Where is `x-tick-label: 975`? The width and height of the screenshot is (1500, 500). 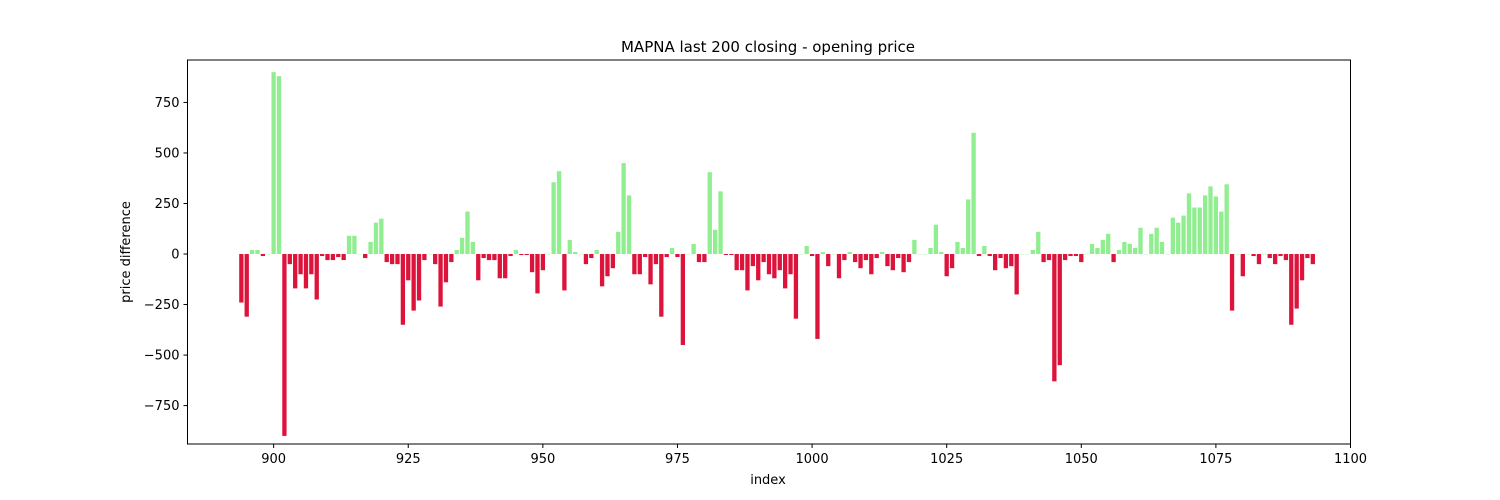
x-tick-label: 975 is located at coordinates (677, 459).